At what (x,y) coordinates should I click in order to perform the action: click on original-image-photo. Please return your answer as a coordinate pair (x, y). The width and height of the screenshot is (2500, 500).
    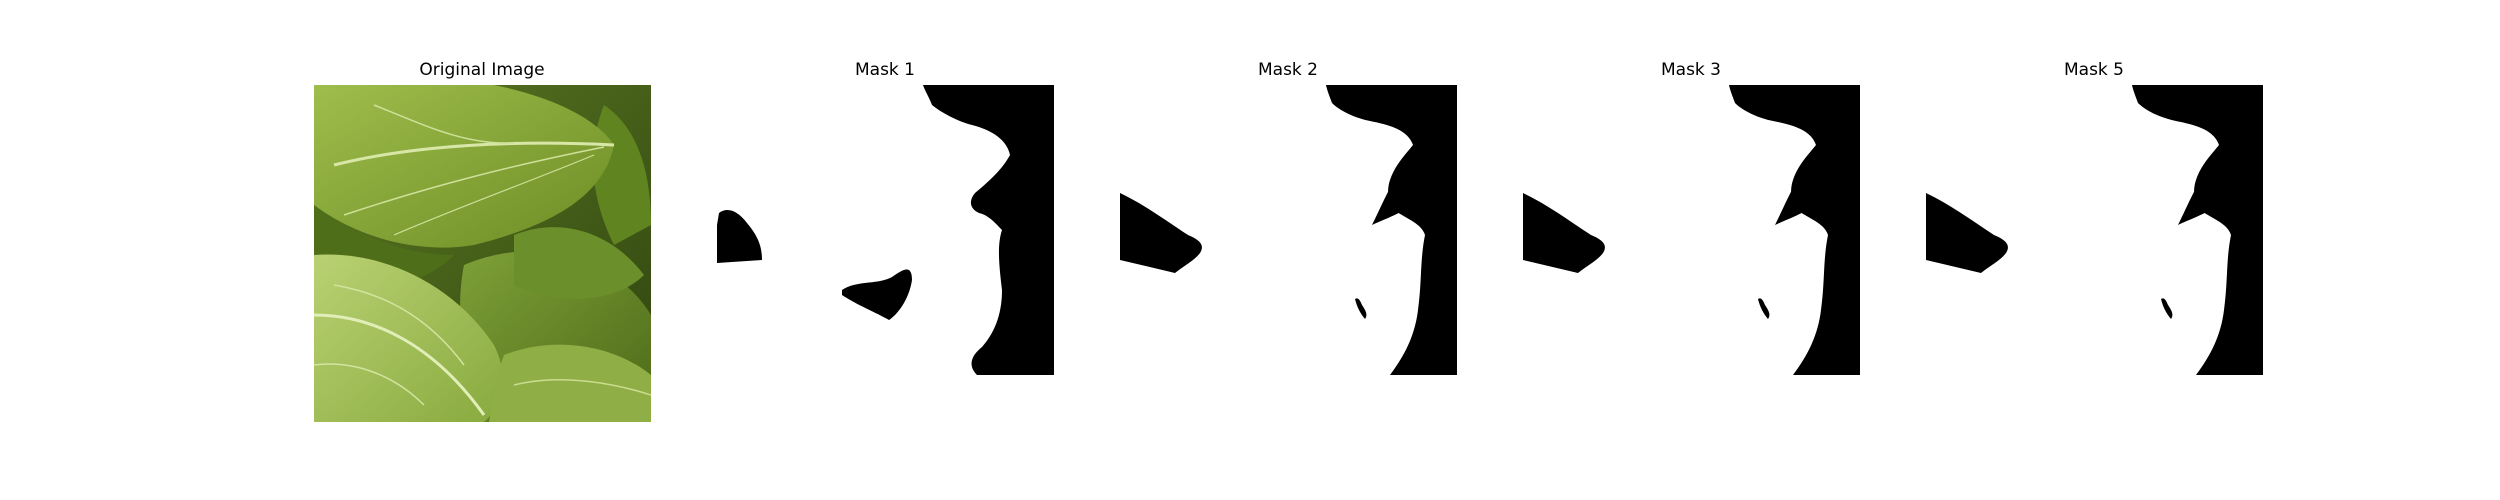
    Looking at the image, I should click on (482, 253).